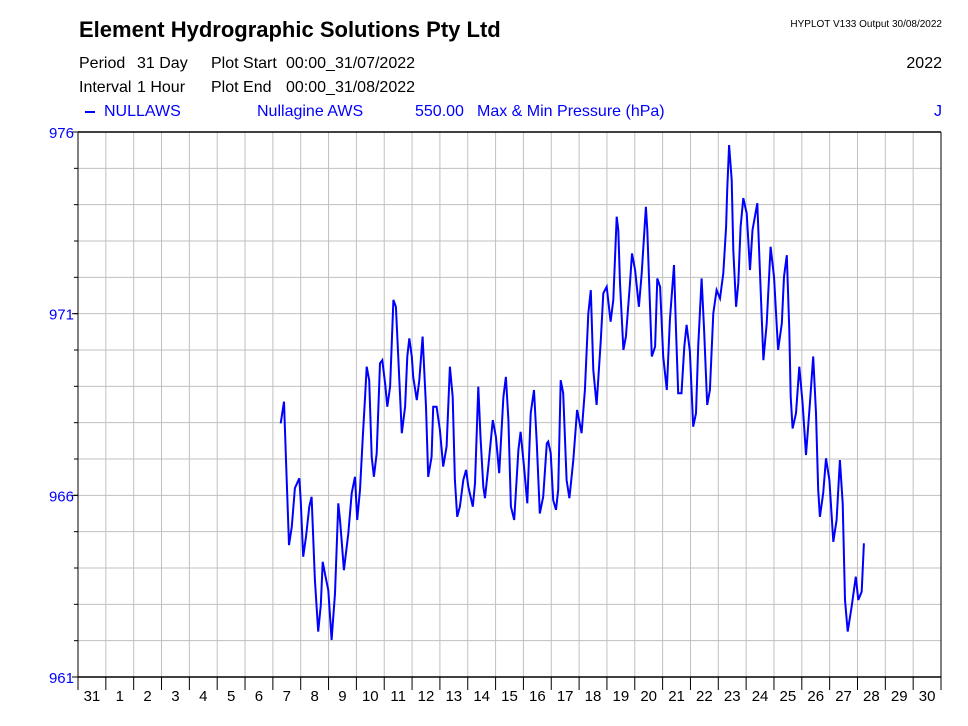  What do you see at coordinates (788, 696) in the screenshot?
I see `x-tick-label: 25` at bounding box center [788, 696].